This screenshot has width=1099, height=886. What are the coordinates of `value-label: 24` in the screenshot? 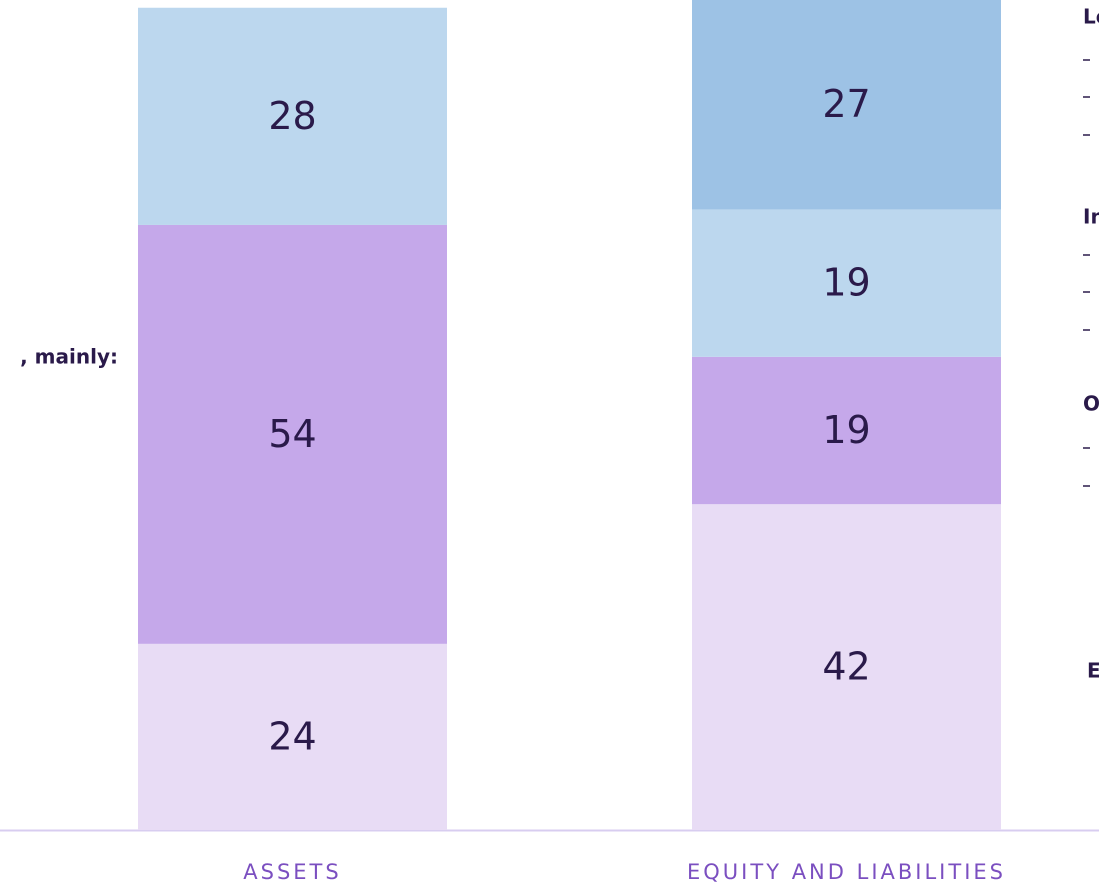 It's located at (292, 736).